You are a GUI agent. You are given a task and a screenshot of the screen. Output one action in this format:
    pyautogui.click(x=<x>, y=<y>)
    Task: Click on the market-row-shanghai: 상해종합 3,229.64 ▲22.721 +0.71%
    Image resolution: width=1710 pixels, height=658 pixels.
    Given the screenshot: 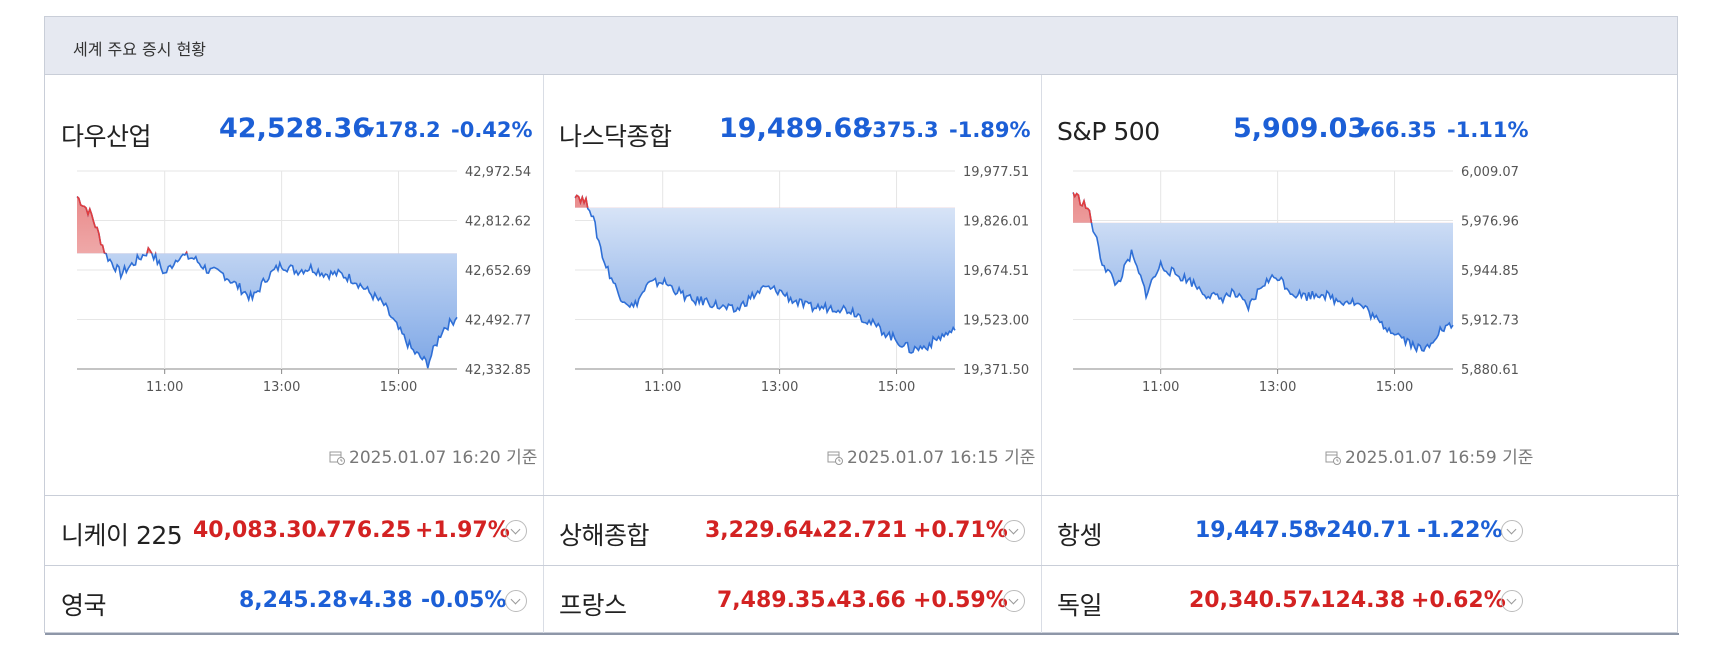 What is the action you would take?
    pyautogui.click(x=792, y=530)
    